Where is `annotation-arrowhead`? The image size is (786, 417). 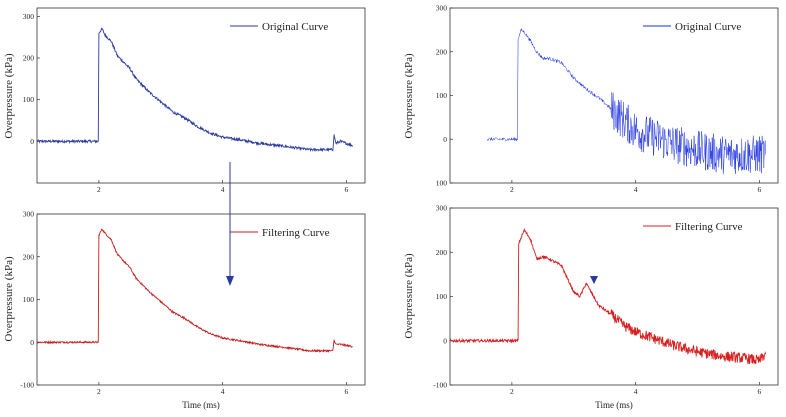 annotation-arrowhead is located at coordinates (594, 280).